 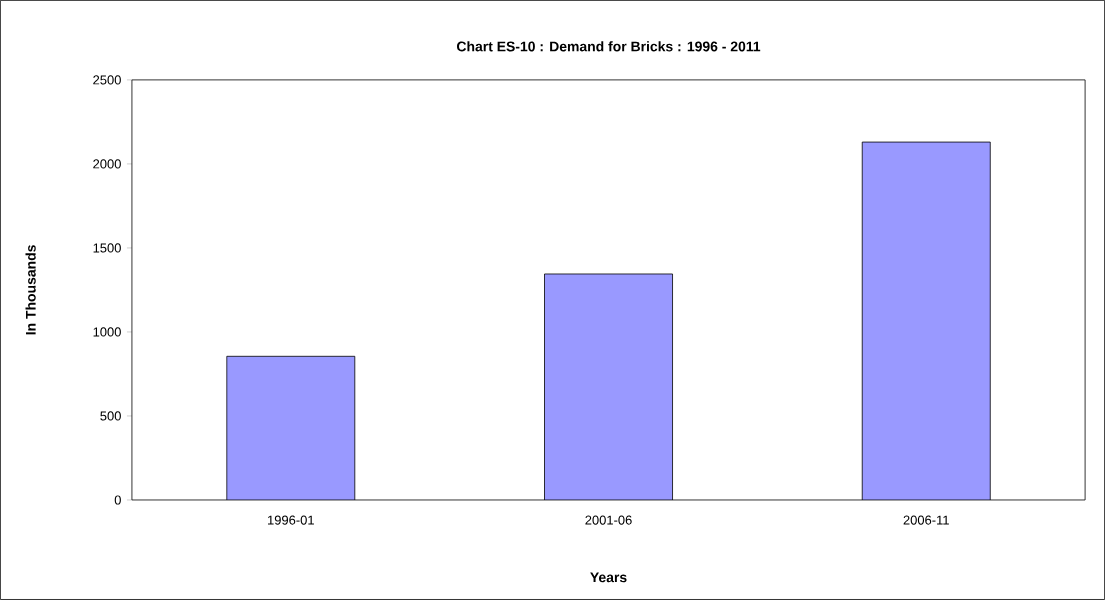 What do you see at coordinates (107, 80) in the screenshot?
I see `y-tick-label: 2500` at bounding box center [107, 80].